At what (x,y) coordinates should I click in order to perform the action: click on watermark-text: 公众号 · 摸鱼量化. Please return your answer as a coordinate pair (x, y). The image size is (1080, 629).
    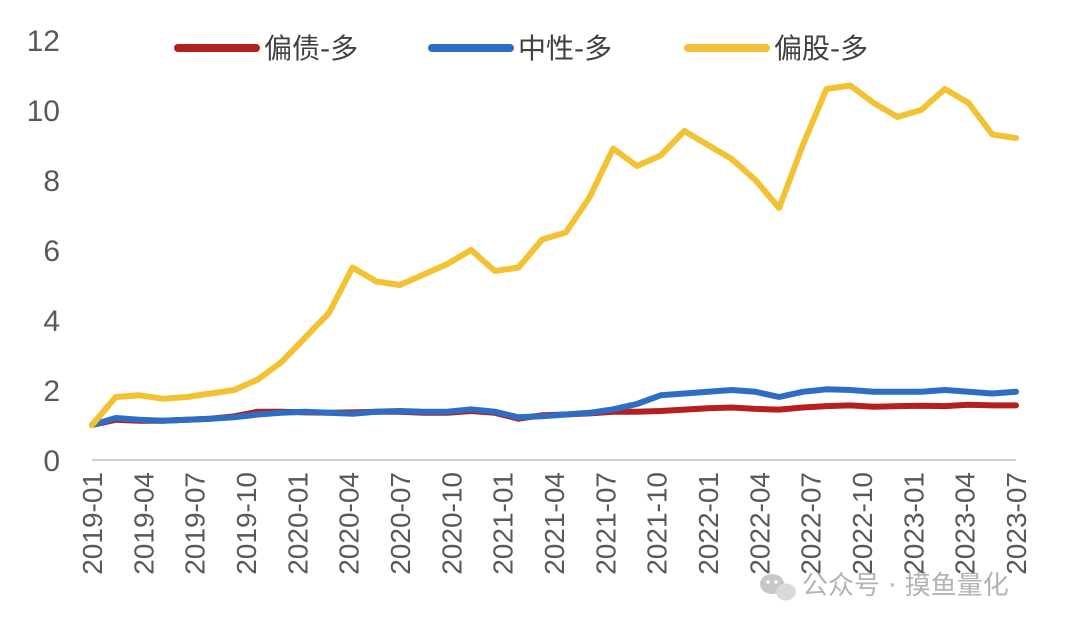
    Looking at the image, I should click on (905, 586).